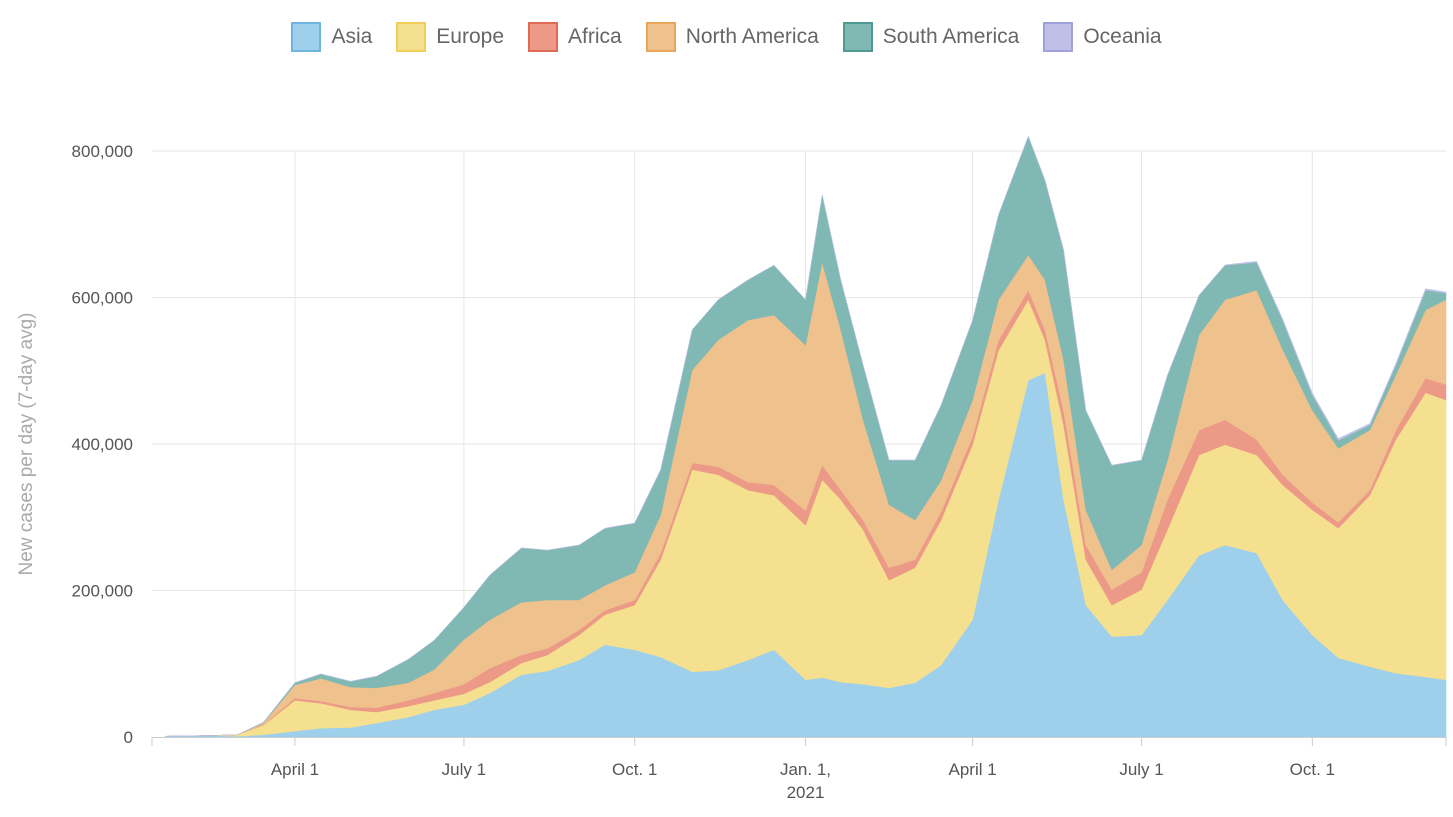 The width and height of the screenshot is (1453, 817). I want to click on y-tick-label: 200,000, so click(102, 591).